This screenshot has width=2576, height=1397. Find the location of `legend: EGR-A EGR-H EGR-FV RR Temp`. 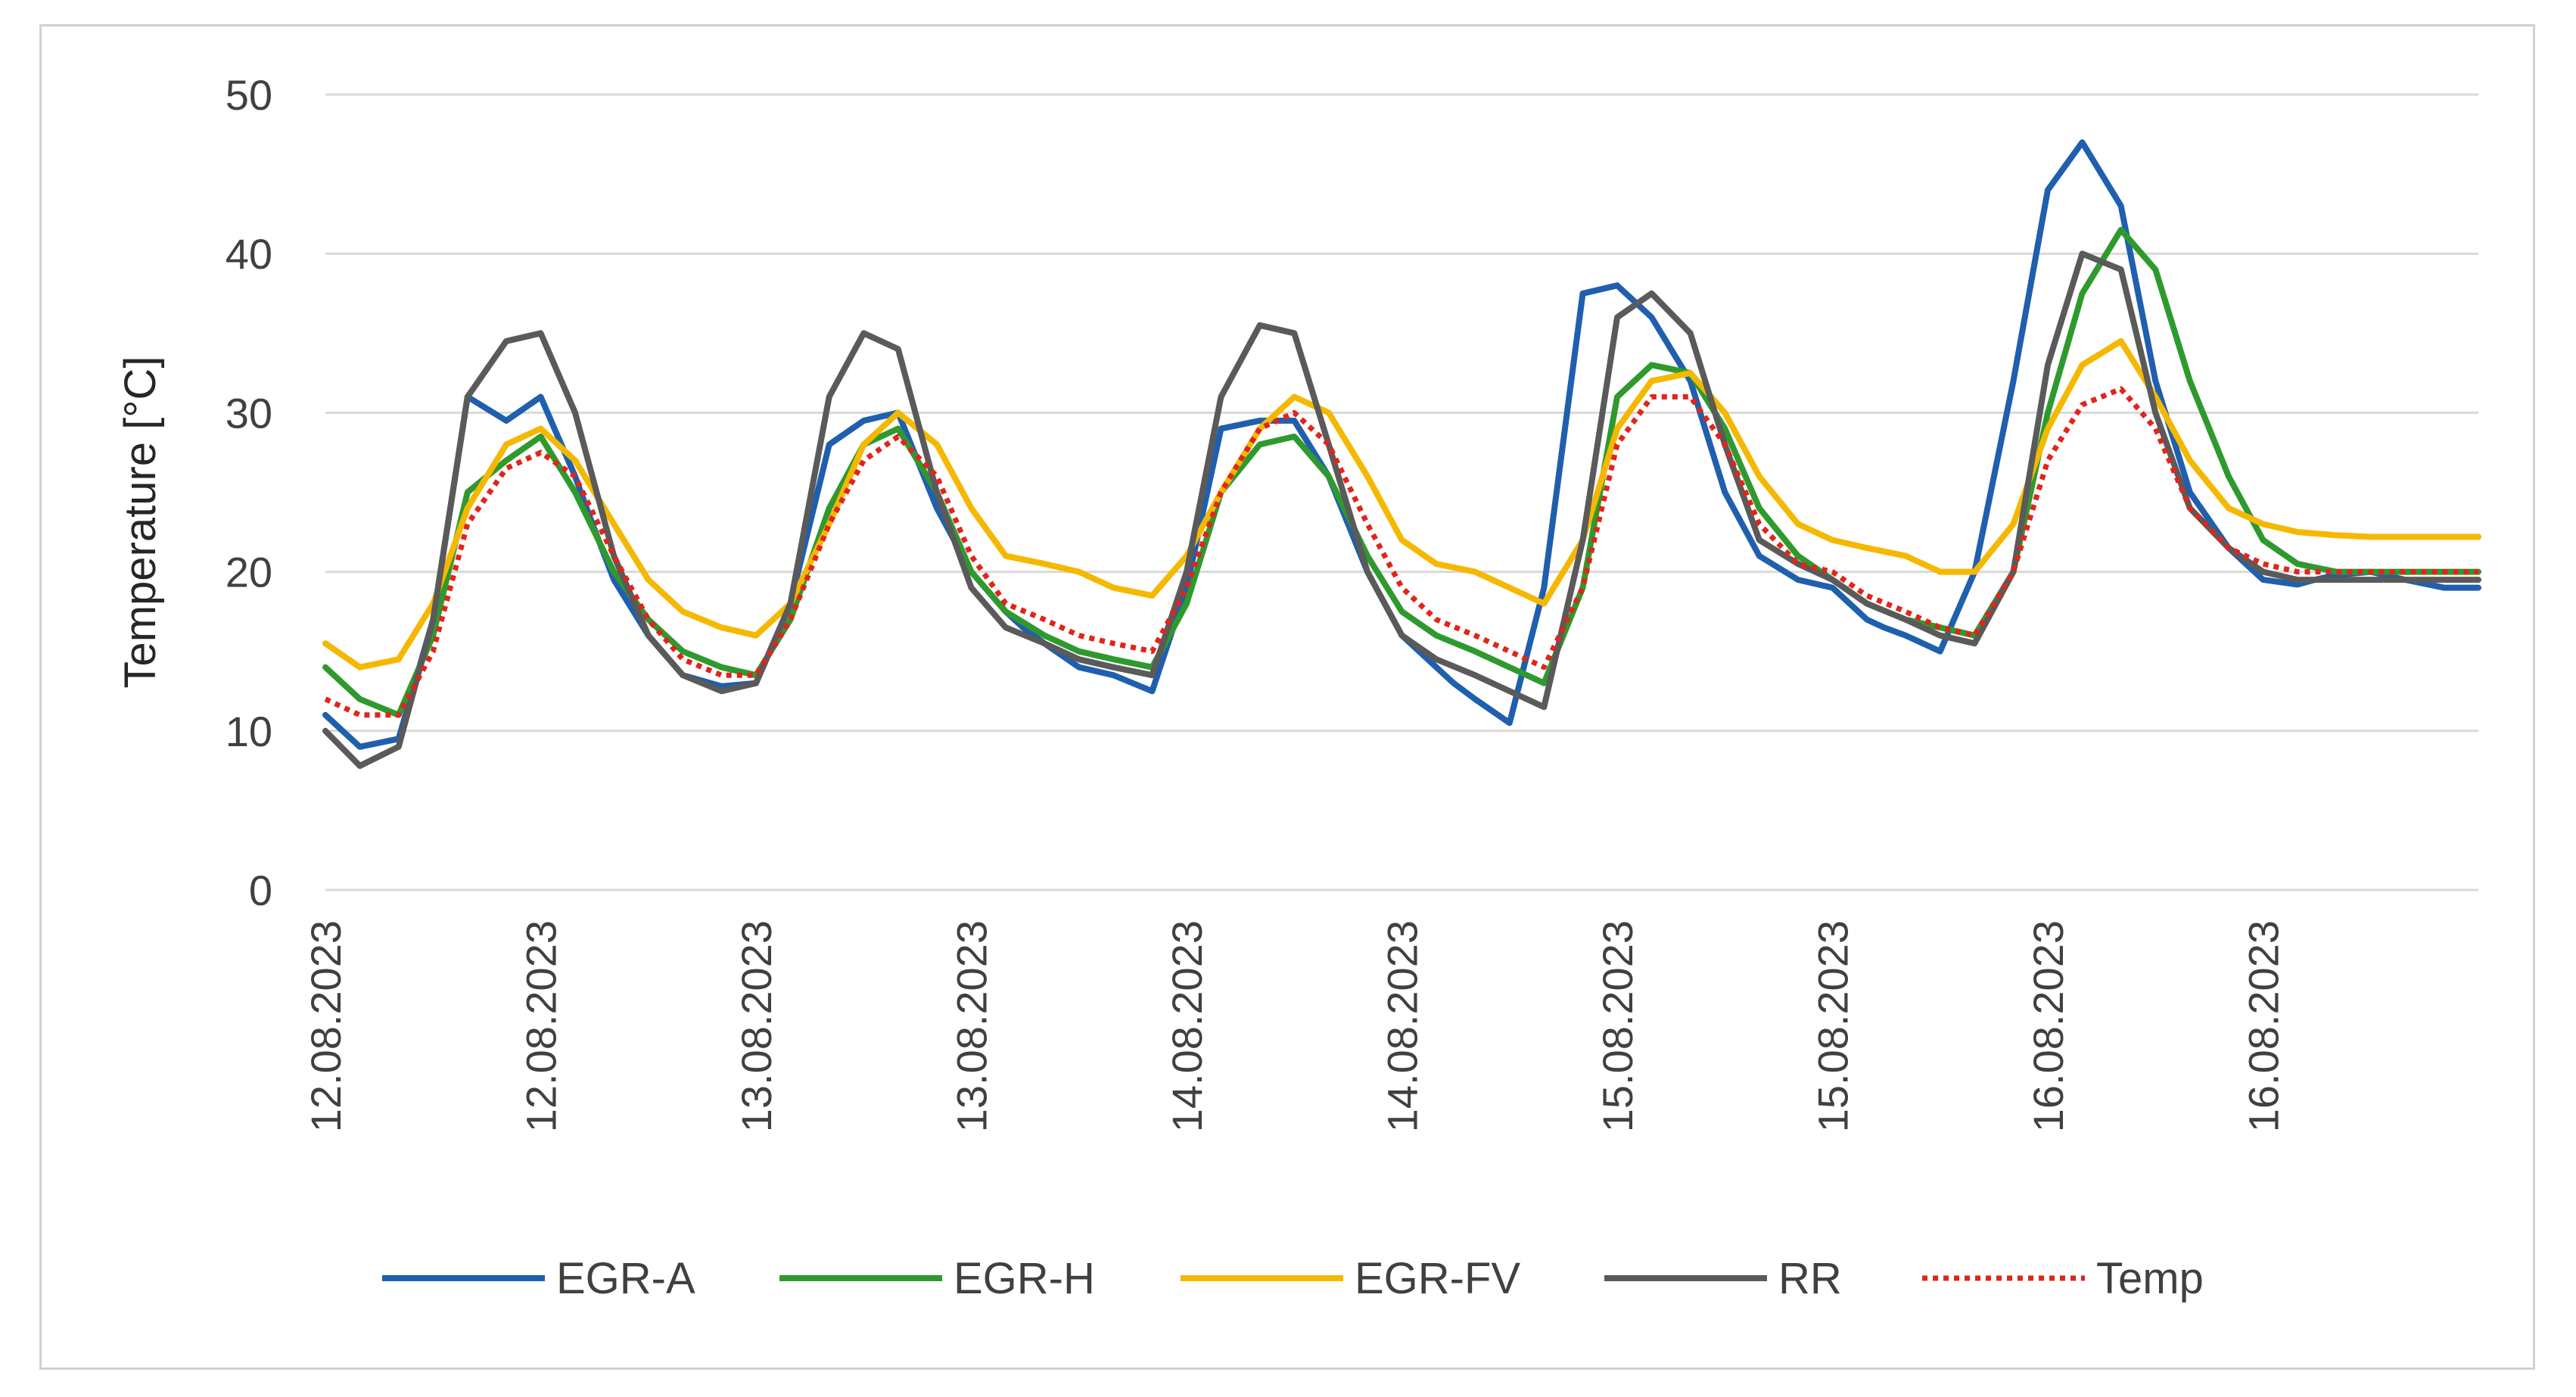

legend: EGR-A EGR-H EGR-FV RR Temp is located at coordinates (1293, 1278).